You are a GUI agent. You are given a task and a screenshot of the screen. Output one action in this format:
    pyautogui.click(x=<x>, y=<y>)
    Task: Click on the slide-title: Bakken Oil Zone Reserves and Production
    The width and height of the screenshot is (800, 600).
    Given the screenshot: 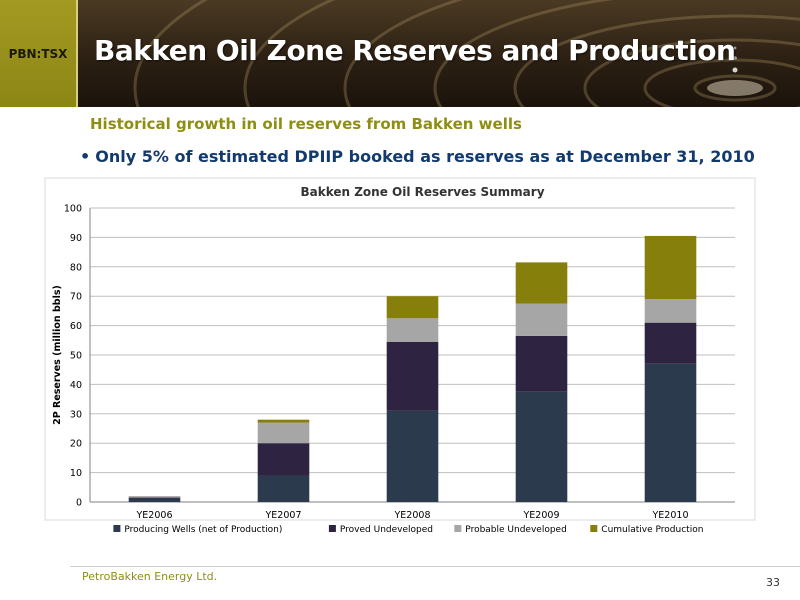 What is the action you would take?
    pyautogui.click(x=415, y=50)
    